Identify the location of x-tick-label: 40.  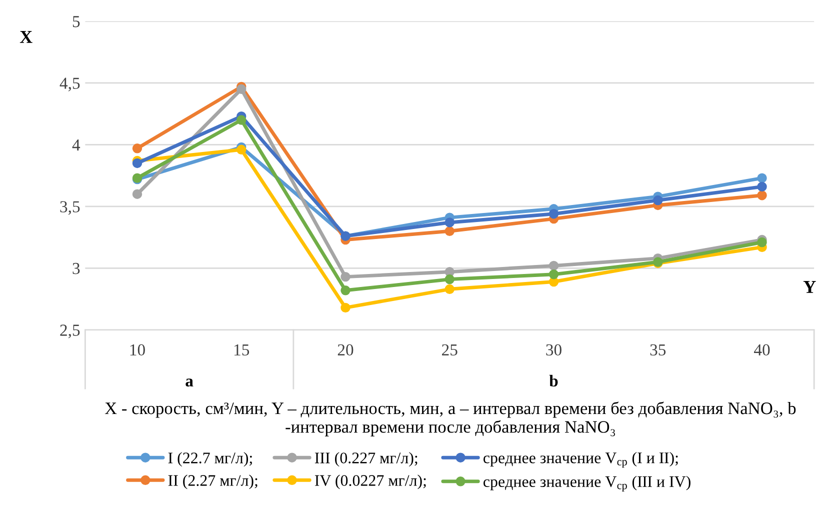
(762, 350).